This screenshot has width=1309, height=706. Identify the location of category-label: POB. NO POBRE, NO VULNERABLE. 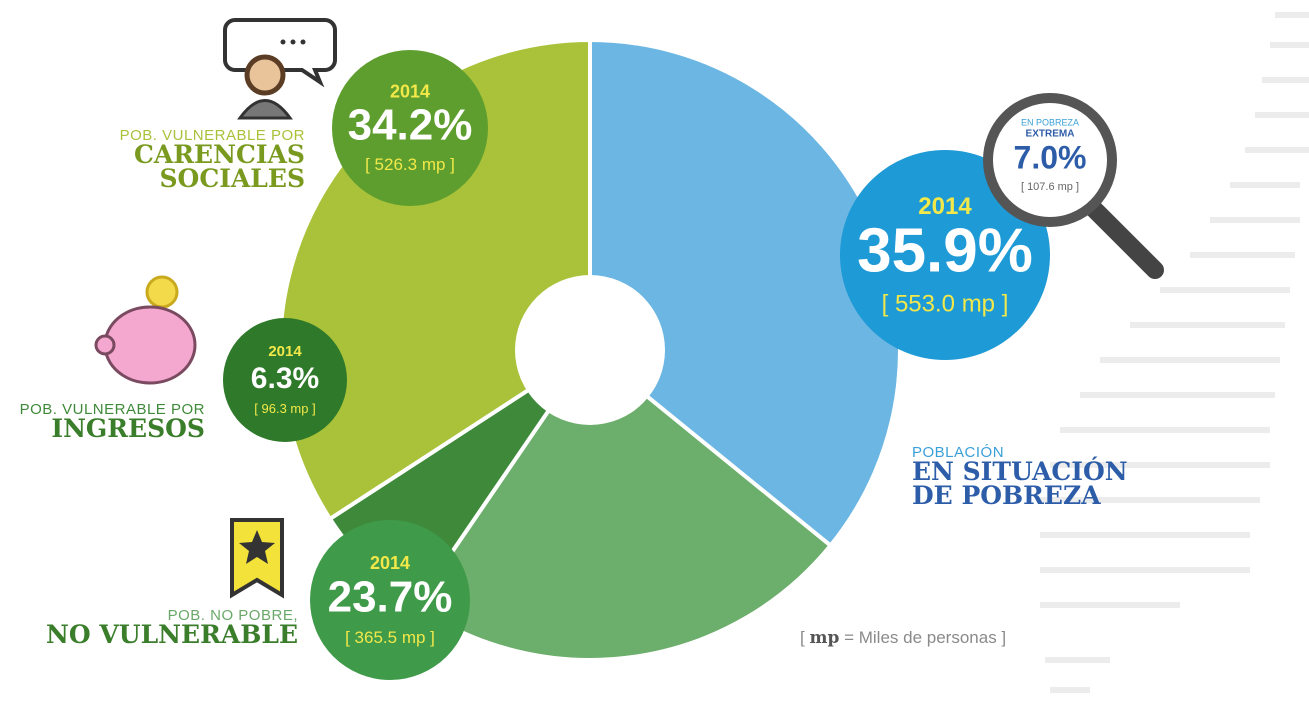
(168, 627).